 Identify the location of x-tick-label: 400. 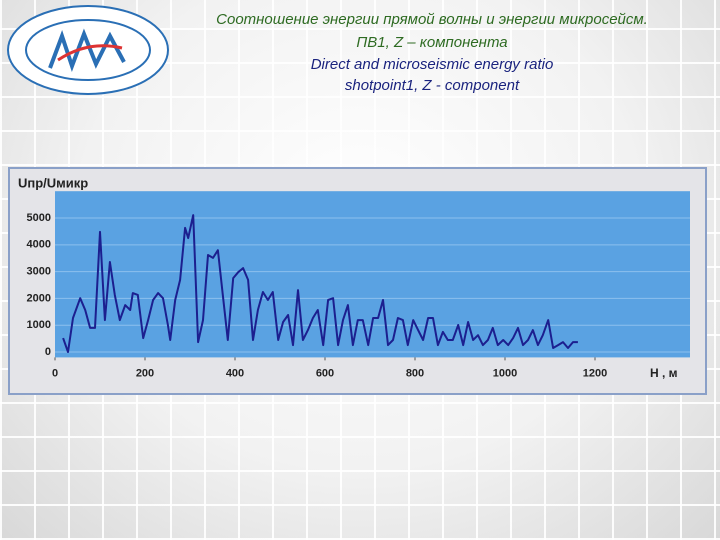
(235, 373).